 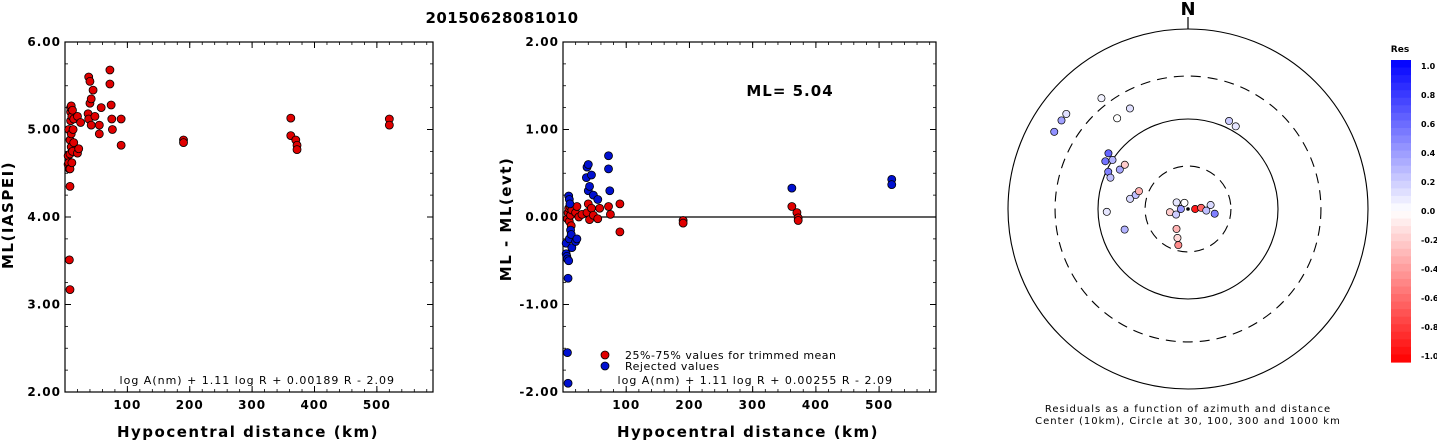 What do you see at coordinates (44, 392) in the screenshot?
I see `left-y-tick-label: 2.00` at bounding box center [44, 392].